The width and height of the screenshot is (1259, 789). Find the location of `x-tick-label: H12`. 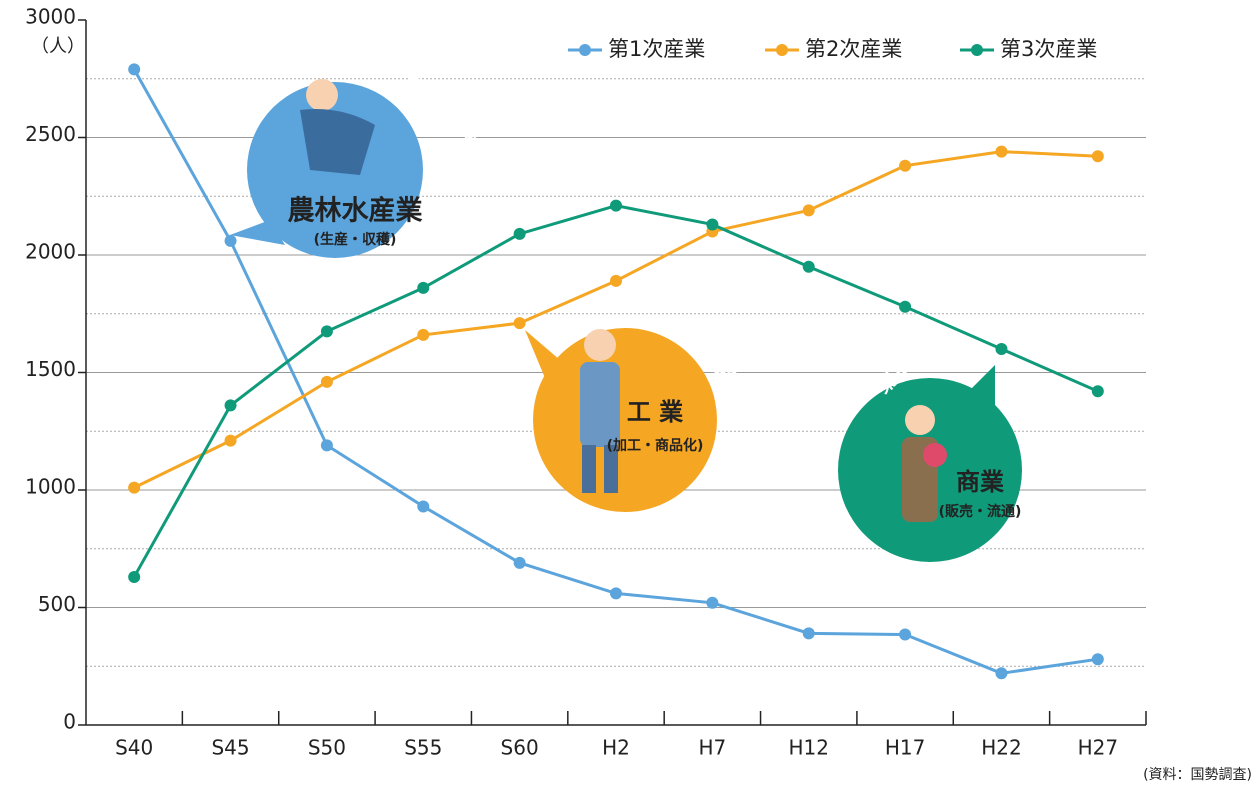

x-tick-label: H12 is located at coordinates (808, 748).